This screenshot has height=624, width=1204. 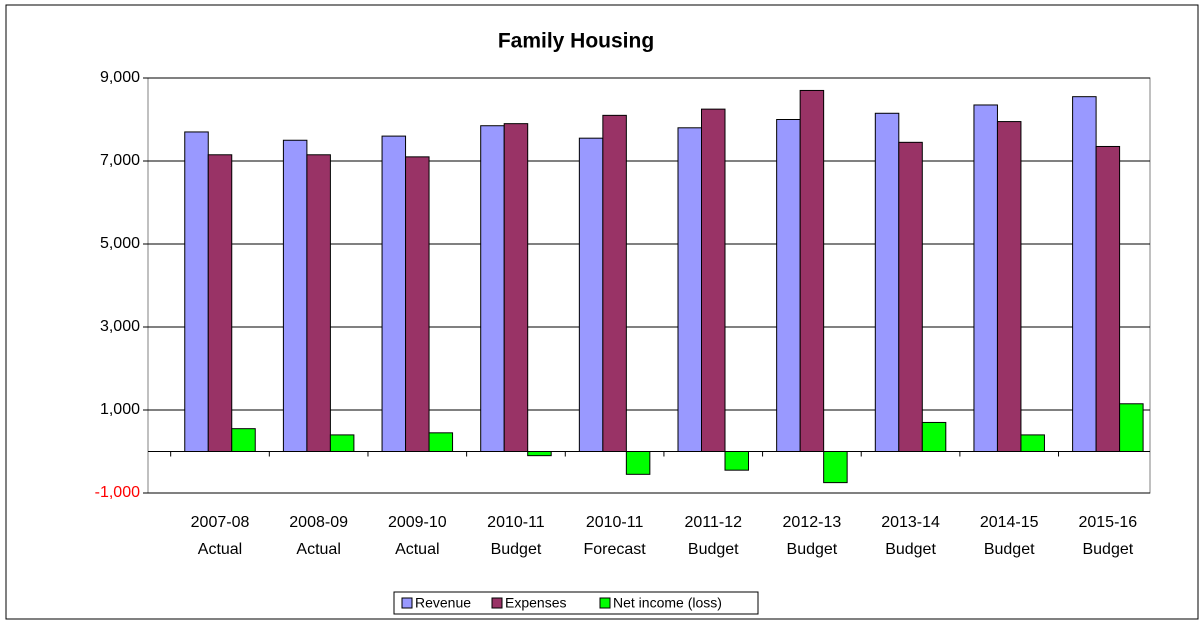 I want to click on x-tick-label: 2009-10, so click(x=417, y=522).